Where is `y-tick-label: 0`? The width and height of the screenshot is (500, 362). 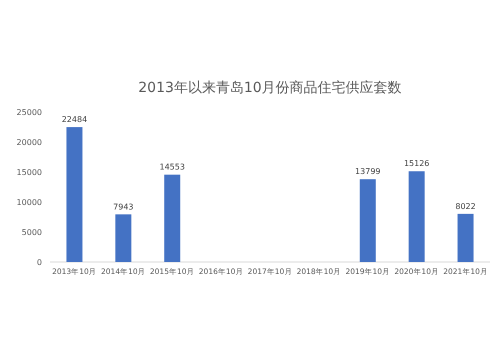 y-tick-label: 0 is located at coordinates (39, 262).